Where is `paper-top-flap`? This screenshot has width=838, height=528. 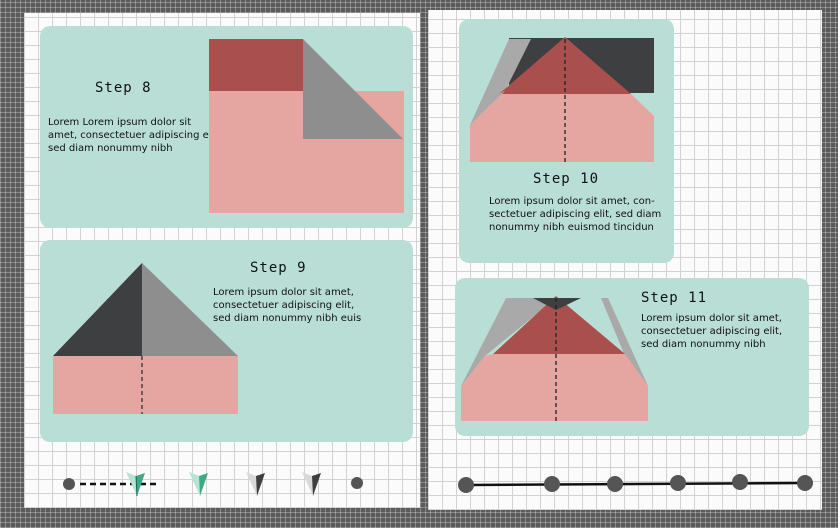
paper-top-flap is located at coordinates (256, 65).